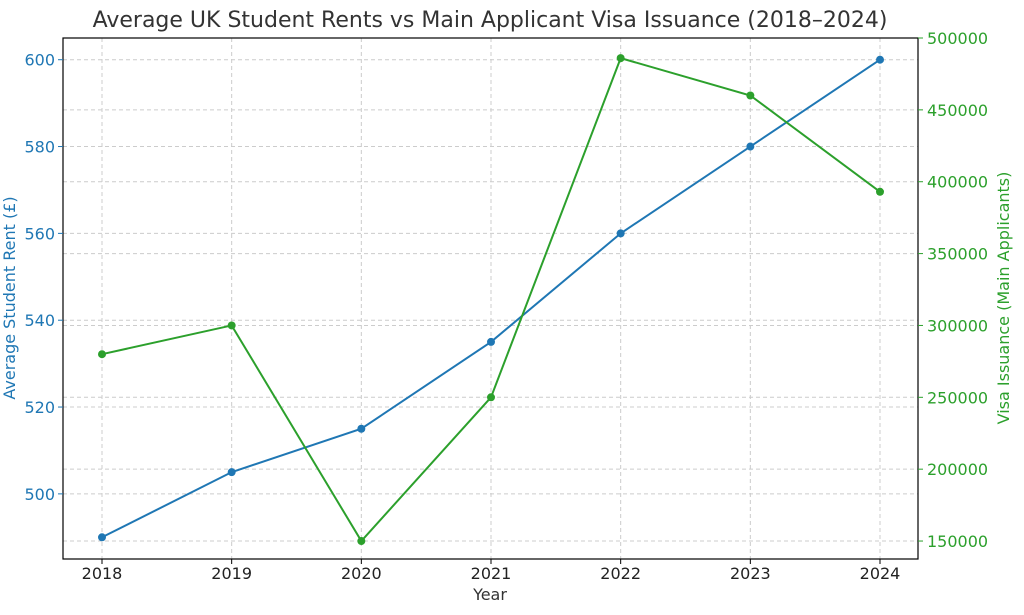 This screenshot has width=1024, height=615. I want to click on y-axis-left: 500 520 540 560 580 600, so click(43, 277).